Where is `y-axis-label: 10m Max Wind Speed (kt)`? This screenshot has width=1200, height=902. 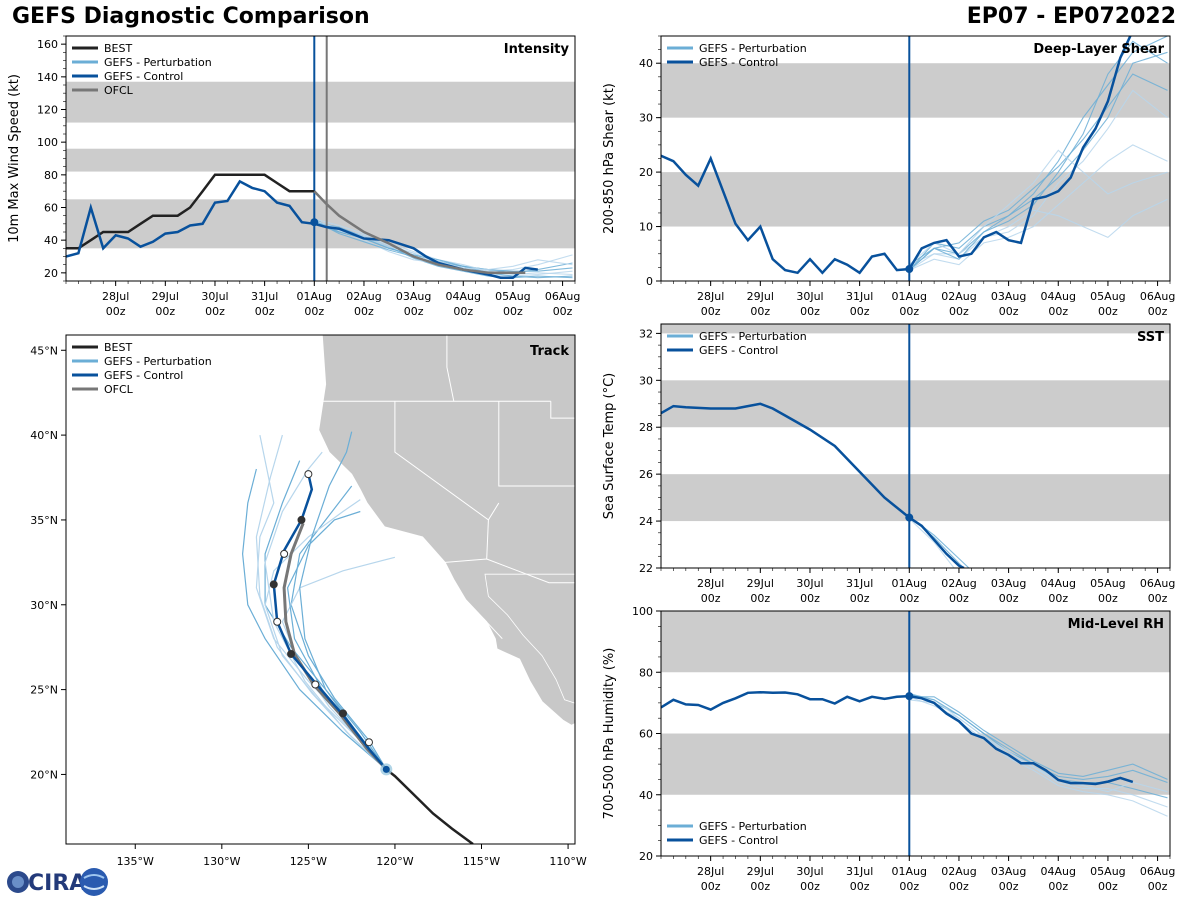 y-axis-label: 10m Max Wind Speed (kt) is located at coordinates (14, 158).